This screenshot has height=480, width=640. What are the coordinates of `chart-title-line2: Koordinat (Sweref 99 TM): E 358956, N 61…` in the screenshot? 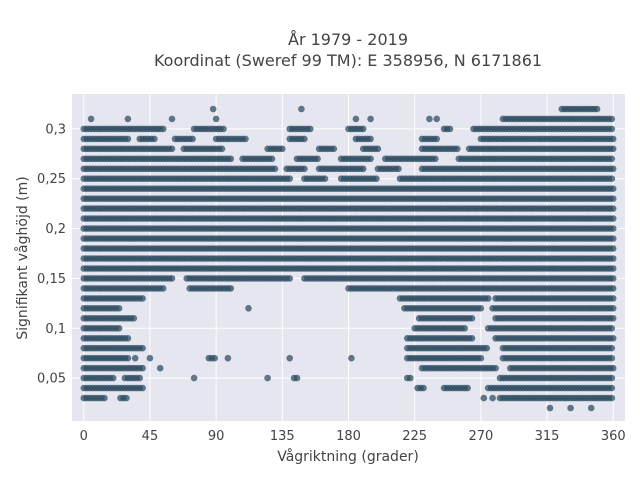 It's located at (348, 60).